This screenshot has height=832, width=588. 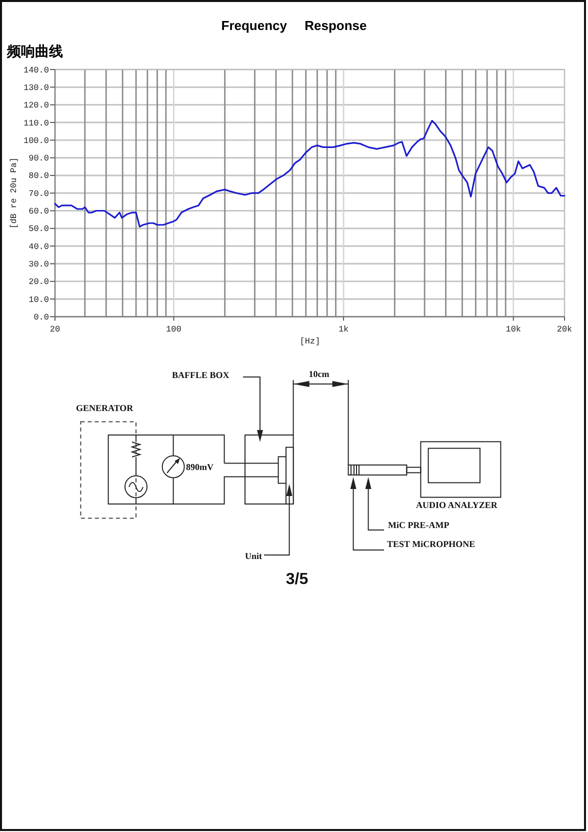 What do you see at coordinates (38, 265) in the screenshot?
I see `y-tick-label: 30.0` at bounding box center [38, 265].